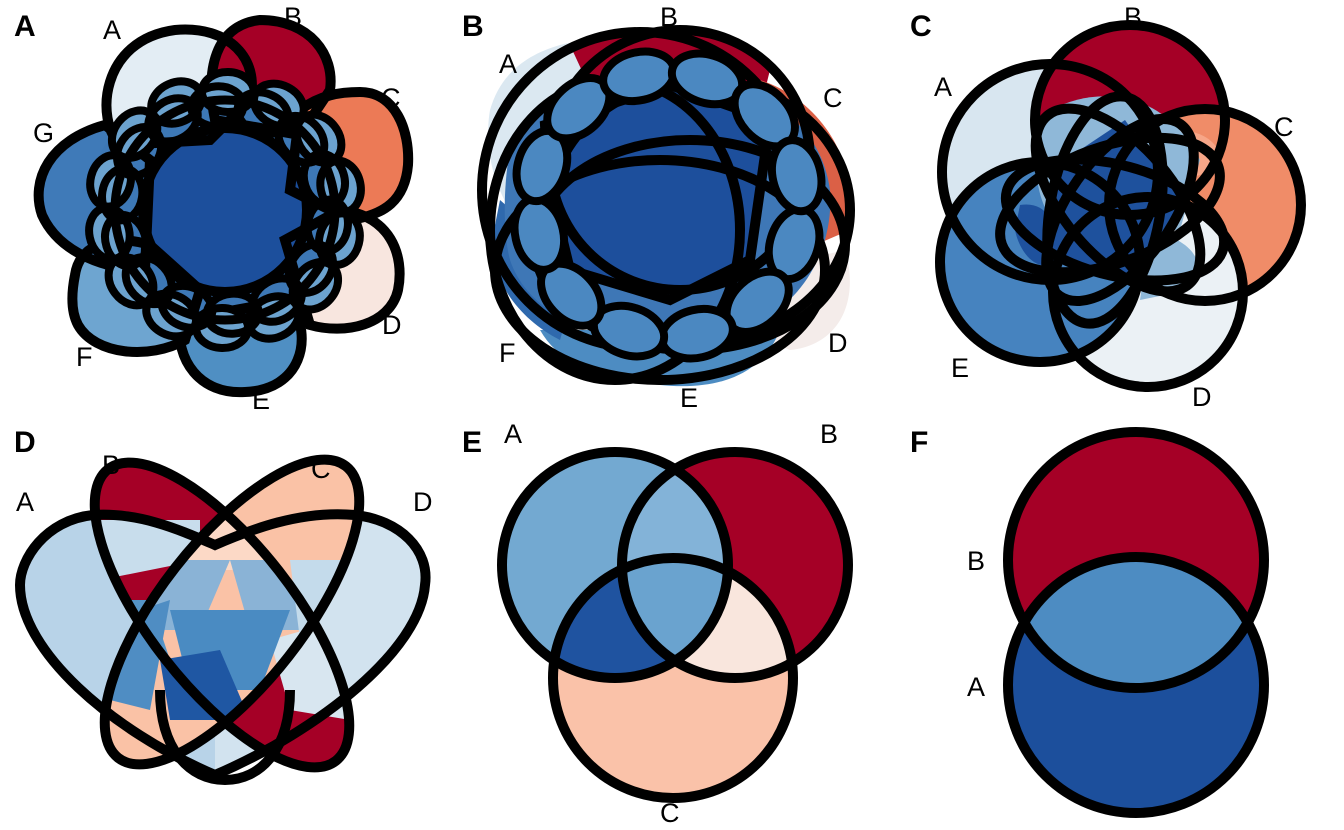 The image size is (1344, 830). Describe the element at coordinates (205, 685) in the screenshot. I see `region-acd` at that location.